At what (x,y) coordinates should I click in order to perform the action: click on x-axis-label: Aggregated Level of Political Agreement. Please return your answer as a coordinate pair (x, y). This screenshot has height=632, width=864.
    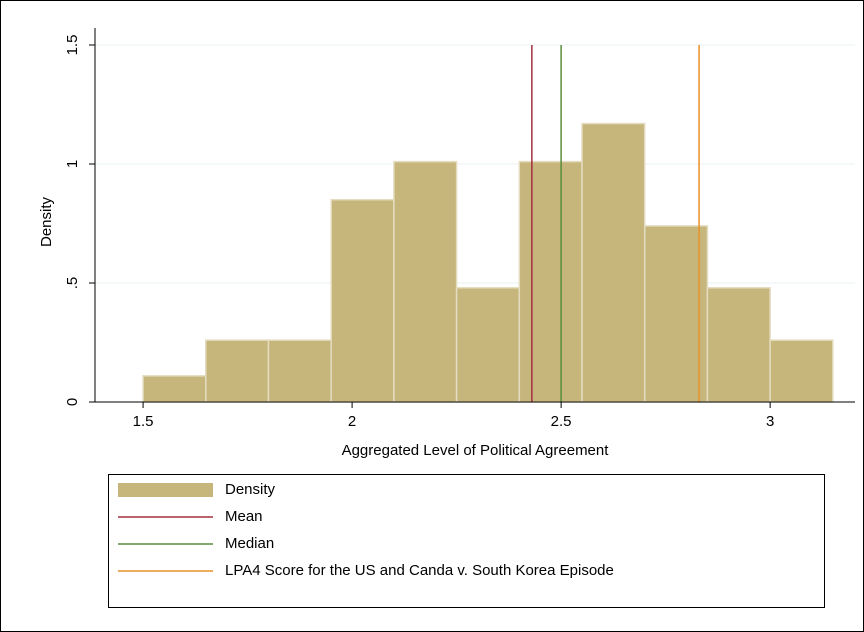
    Looking at the image, I should click on (476, 450).